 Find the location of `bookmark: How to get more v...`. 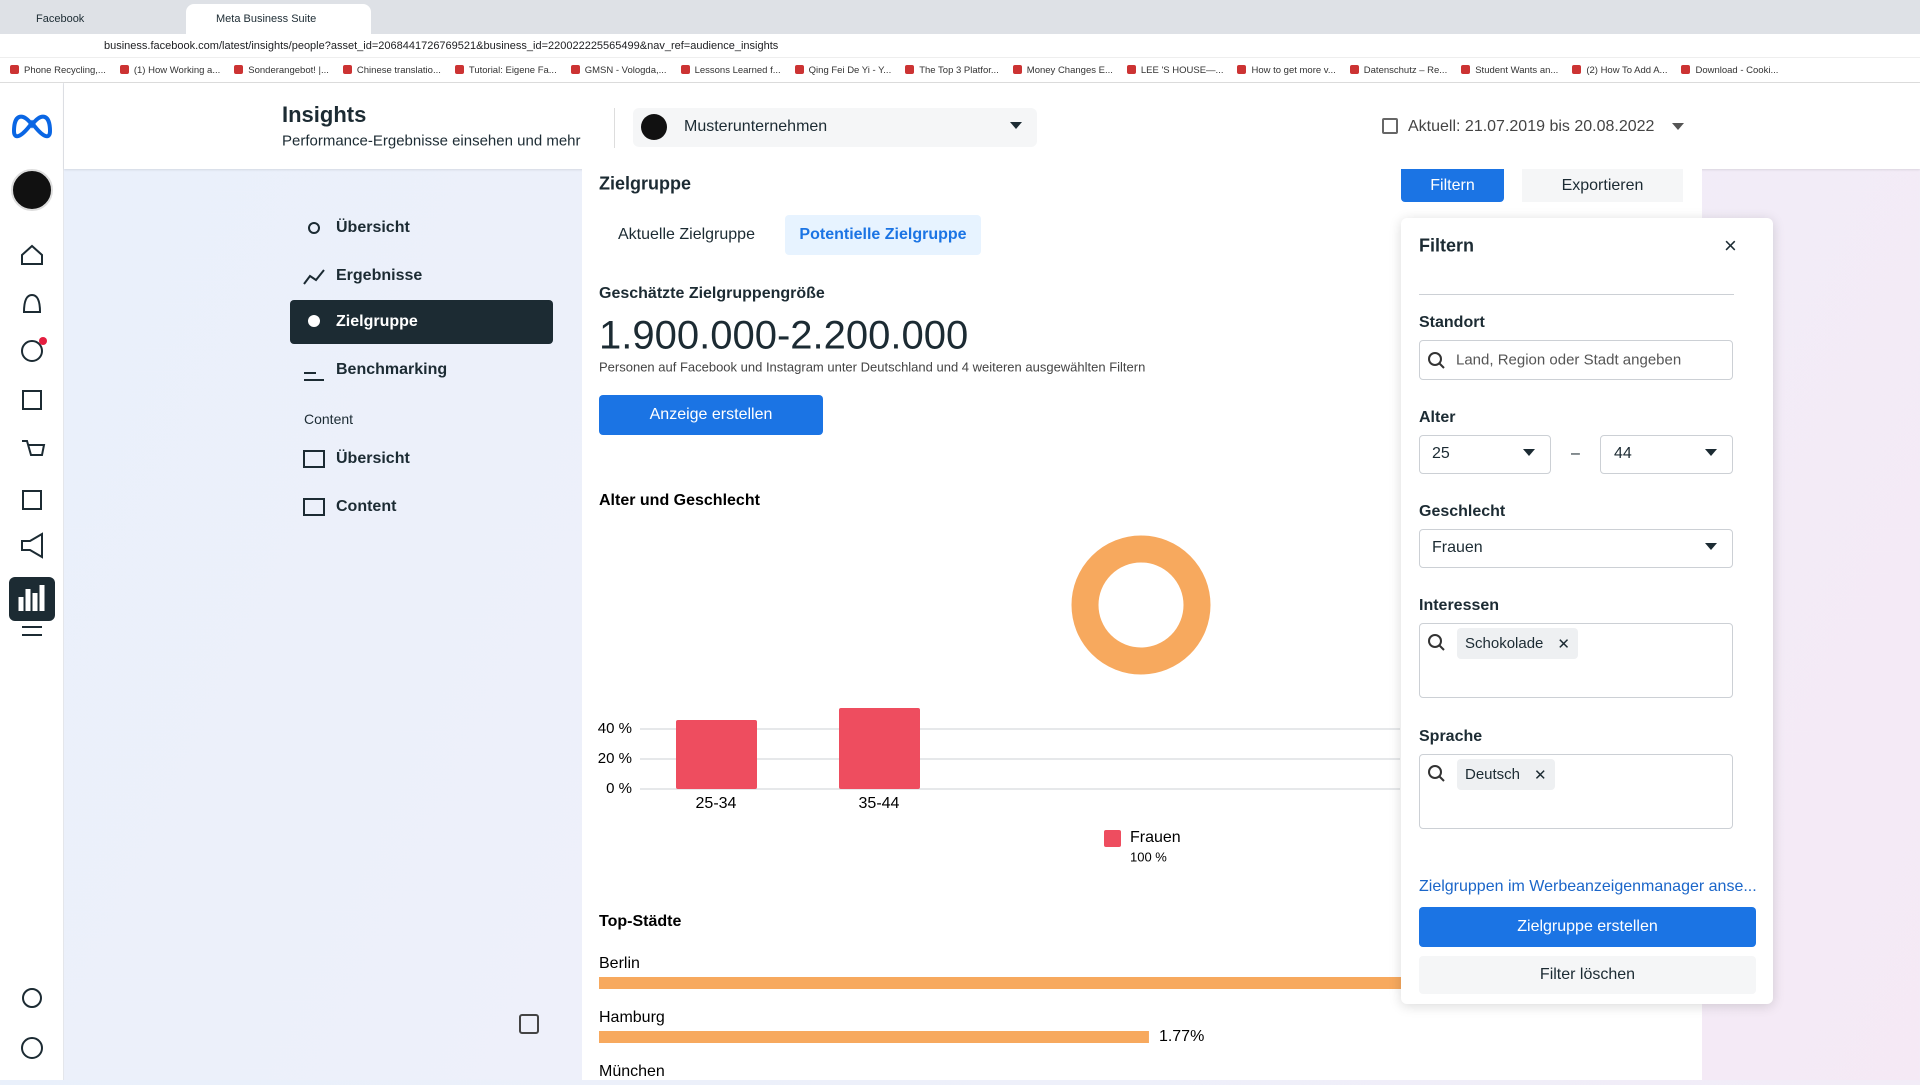

bookmark: How to get more v... is located at coordinates (1286, 70).